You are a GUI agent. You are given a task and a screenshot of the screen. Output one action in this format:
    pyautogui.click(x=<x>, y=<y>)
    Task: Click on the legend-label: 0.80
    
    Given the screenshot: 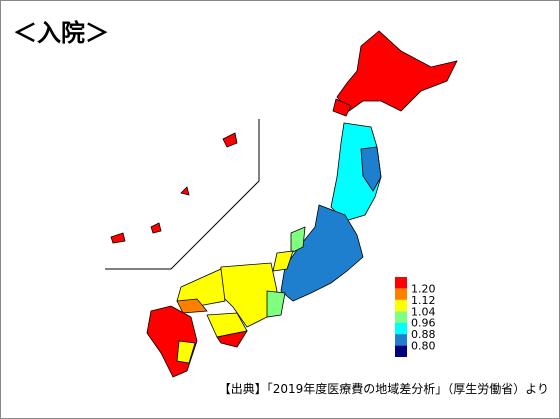 What is the action you would take?
    pyautogui.click(x=423, y=346)
    